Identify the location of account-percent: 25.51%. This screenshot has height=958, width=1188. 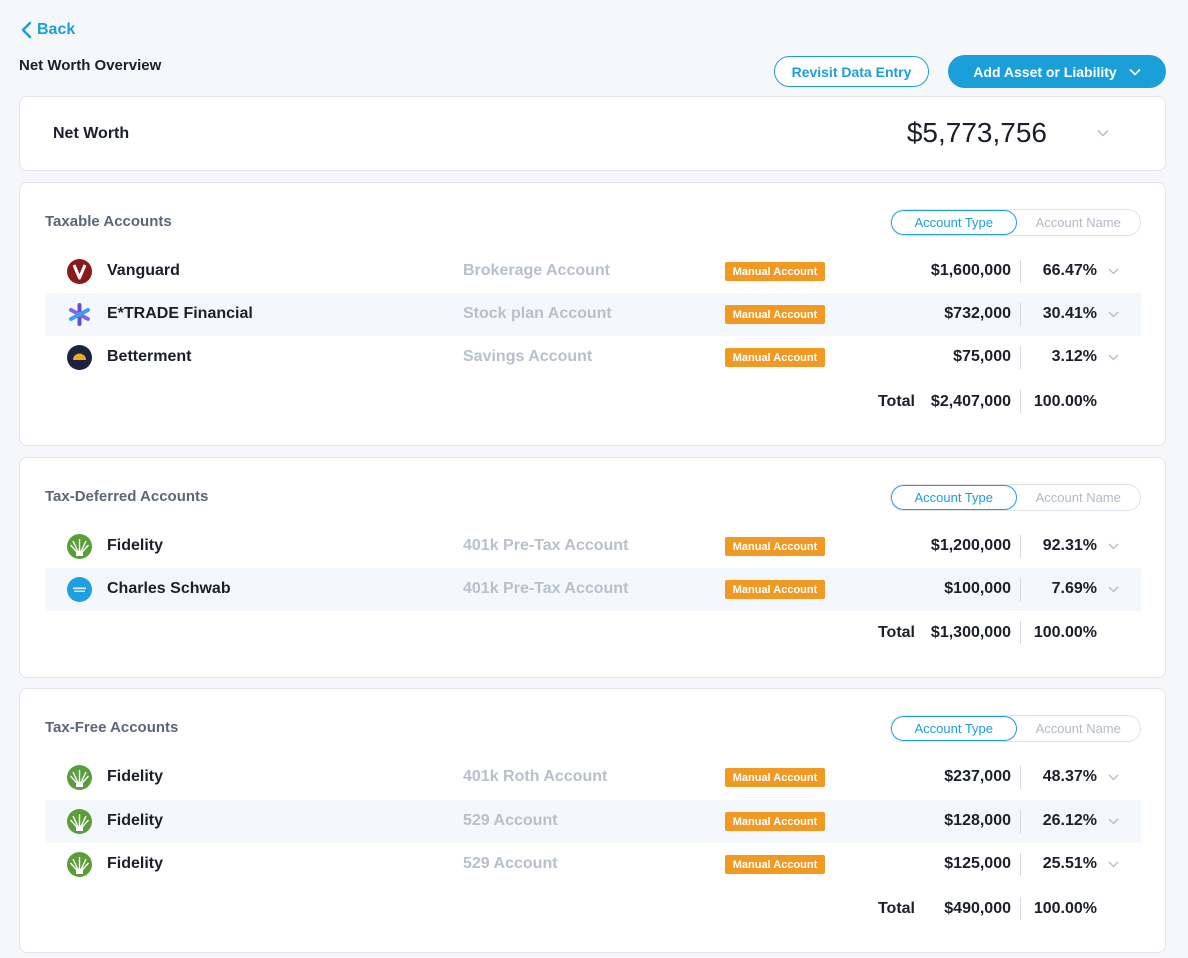
(1069, 863).